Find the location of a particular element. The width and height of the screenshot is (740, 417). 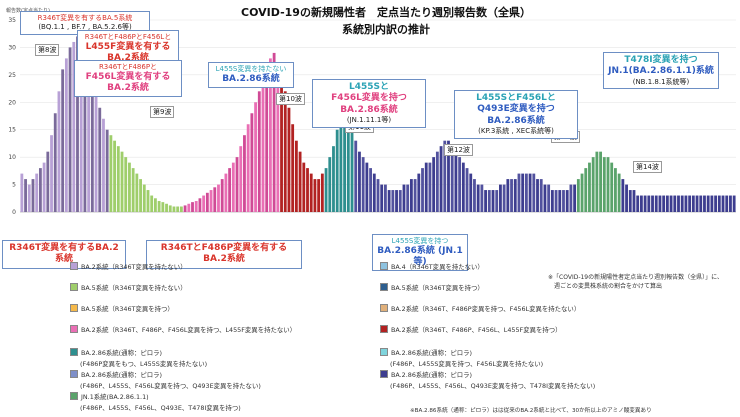

callout-ba286-no-l455s-line2: BA.2.86系統 is located at coordinates (251, 78).